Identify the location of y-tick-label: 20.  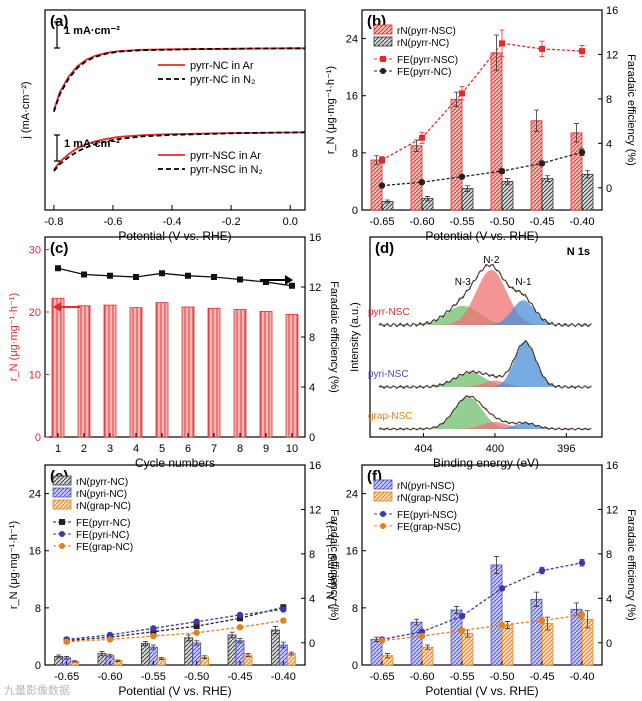
(35, 313).